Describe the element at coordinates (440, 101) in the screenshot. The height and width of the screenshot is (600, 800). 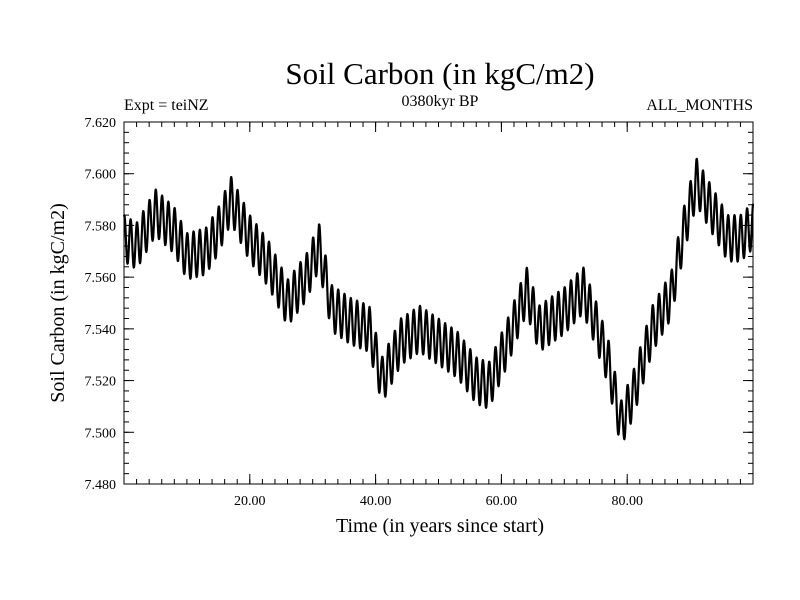
I see `period-label: 0380kyr BP` at that location.